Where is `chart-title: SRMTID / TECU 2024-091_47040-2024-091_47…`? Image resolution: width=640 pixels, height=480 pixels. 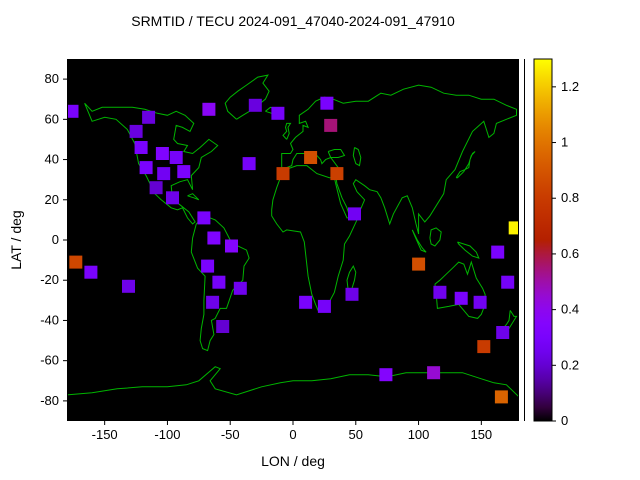 chart-title: SRMTID / TECU 2024-091_47040-2024-091_47… is located at coordinates (293, 21).